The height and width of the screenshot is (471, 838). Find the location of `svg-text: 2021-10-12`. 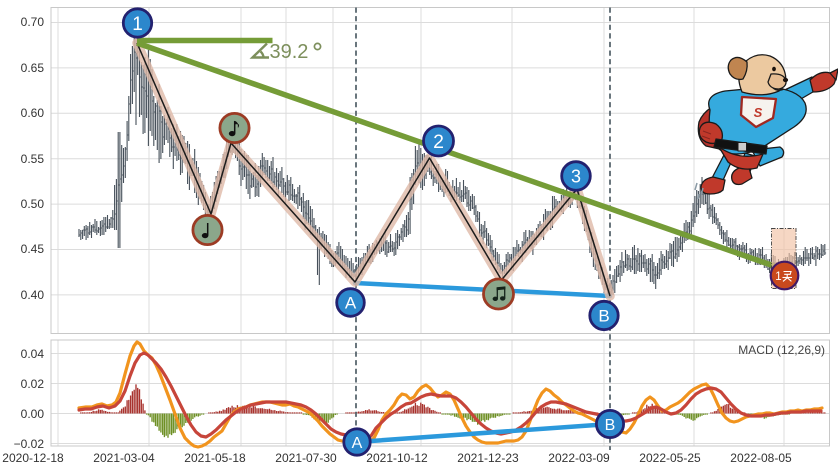

svg-text: 2021-10-12 is located at coordinates (397, 458).